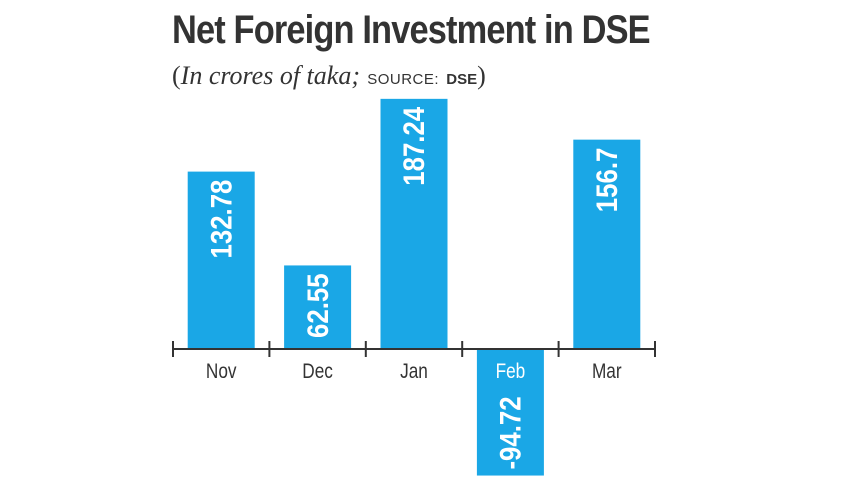 The image size is (860, 484). I want to click on subtitle-close-paren: ), so click(481, 75).